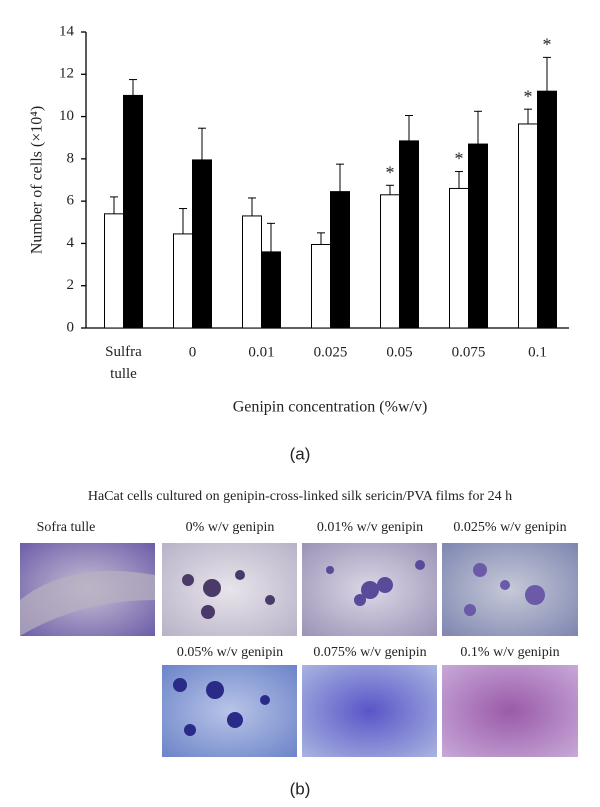 The height and width of the screenshot is (807, 600). What do you see at coordinates (66, 116) in the screenshot?
I see `y-tick-label: 10` at bounding box center [66, 116].